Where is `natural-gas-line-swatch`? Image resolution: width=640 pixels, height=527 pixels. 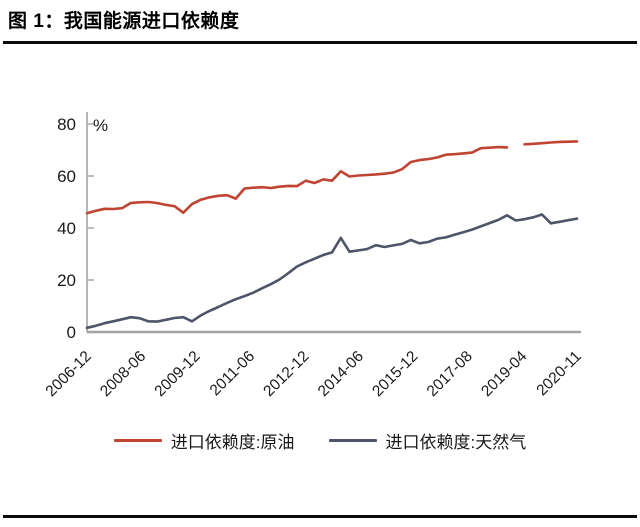 natural-gas-line-swatch is located at coordinates (352, 440).